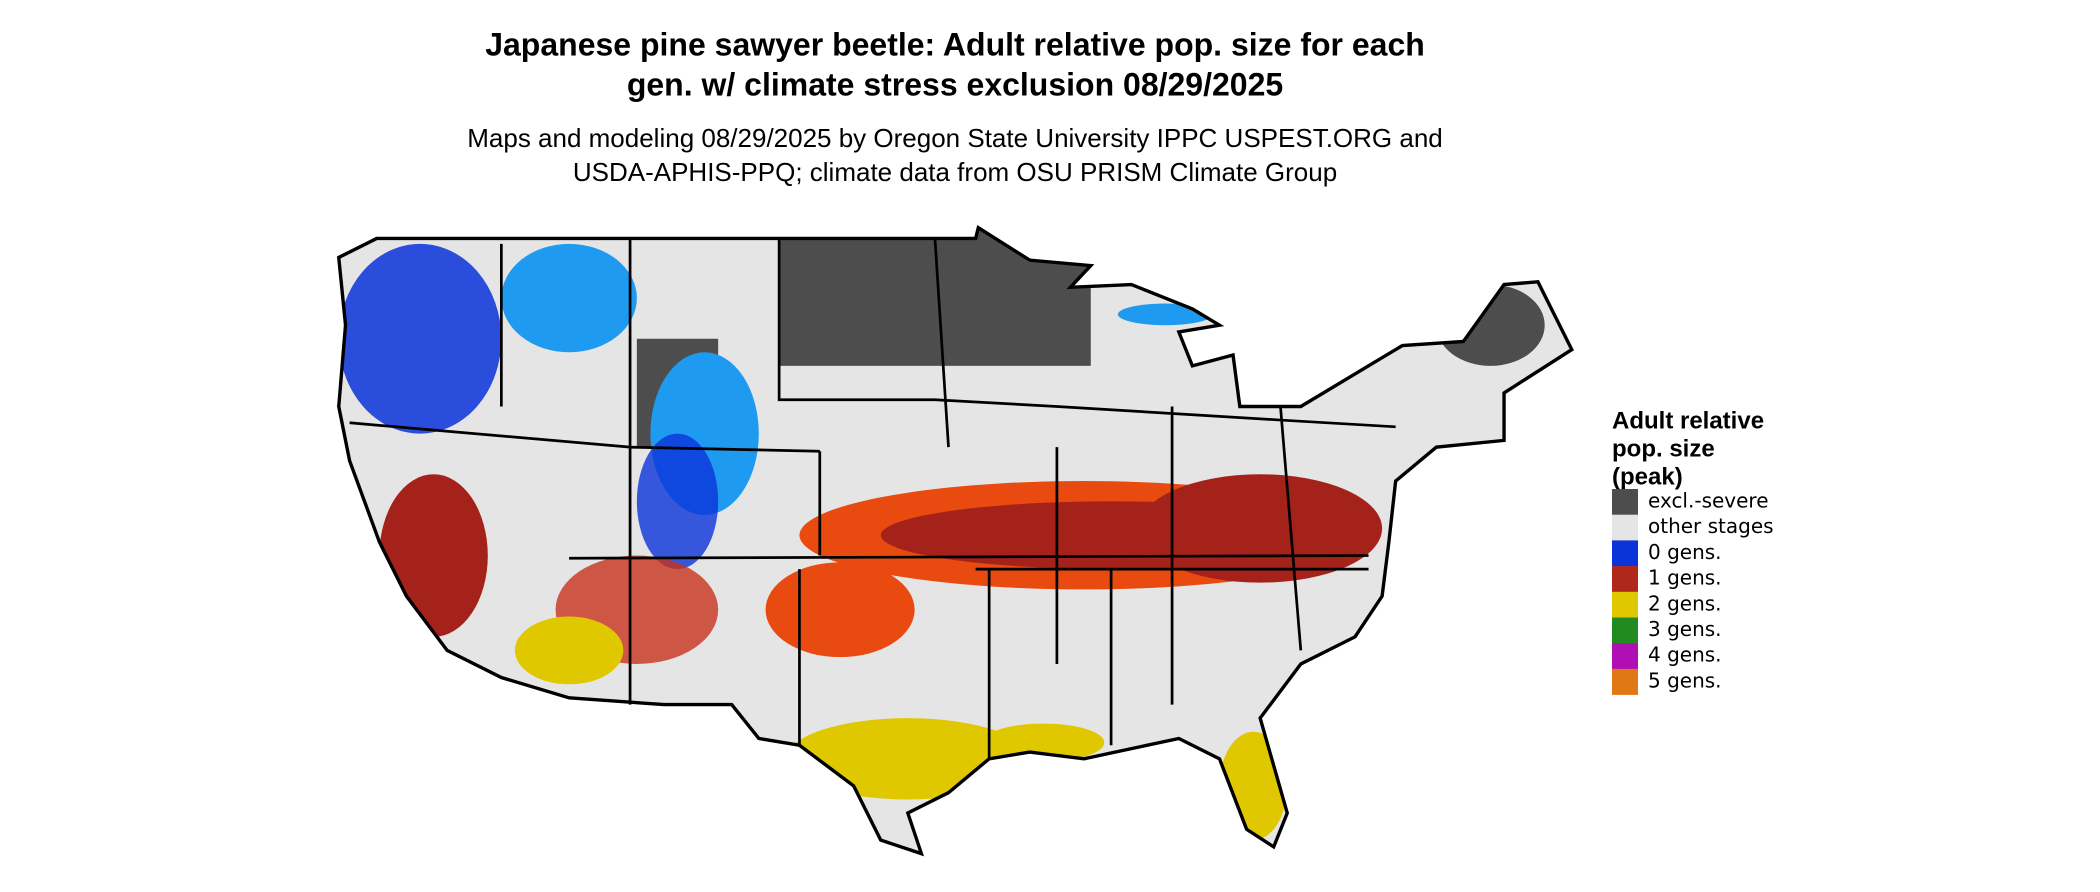 The width and height of the screenshot is (2100, 892). What do you see at coordinates (1647, 476) in the screenshot?
I see `legend-title: (peak)` at bounding box center [1647, 476].